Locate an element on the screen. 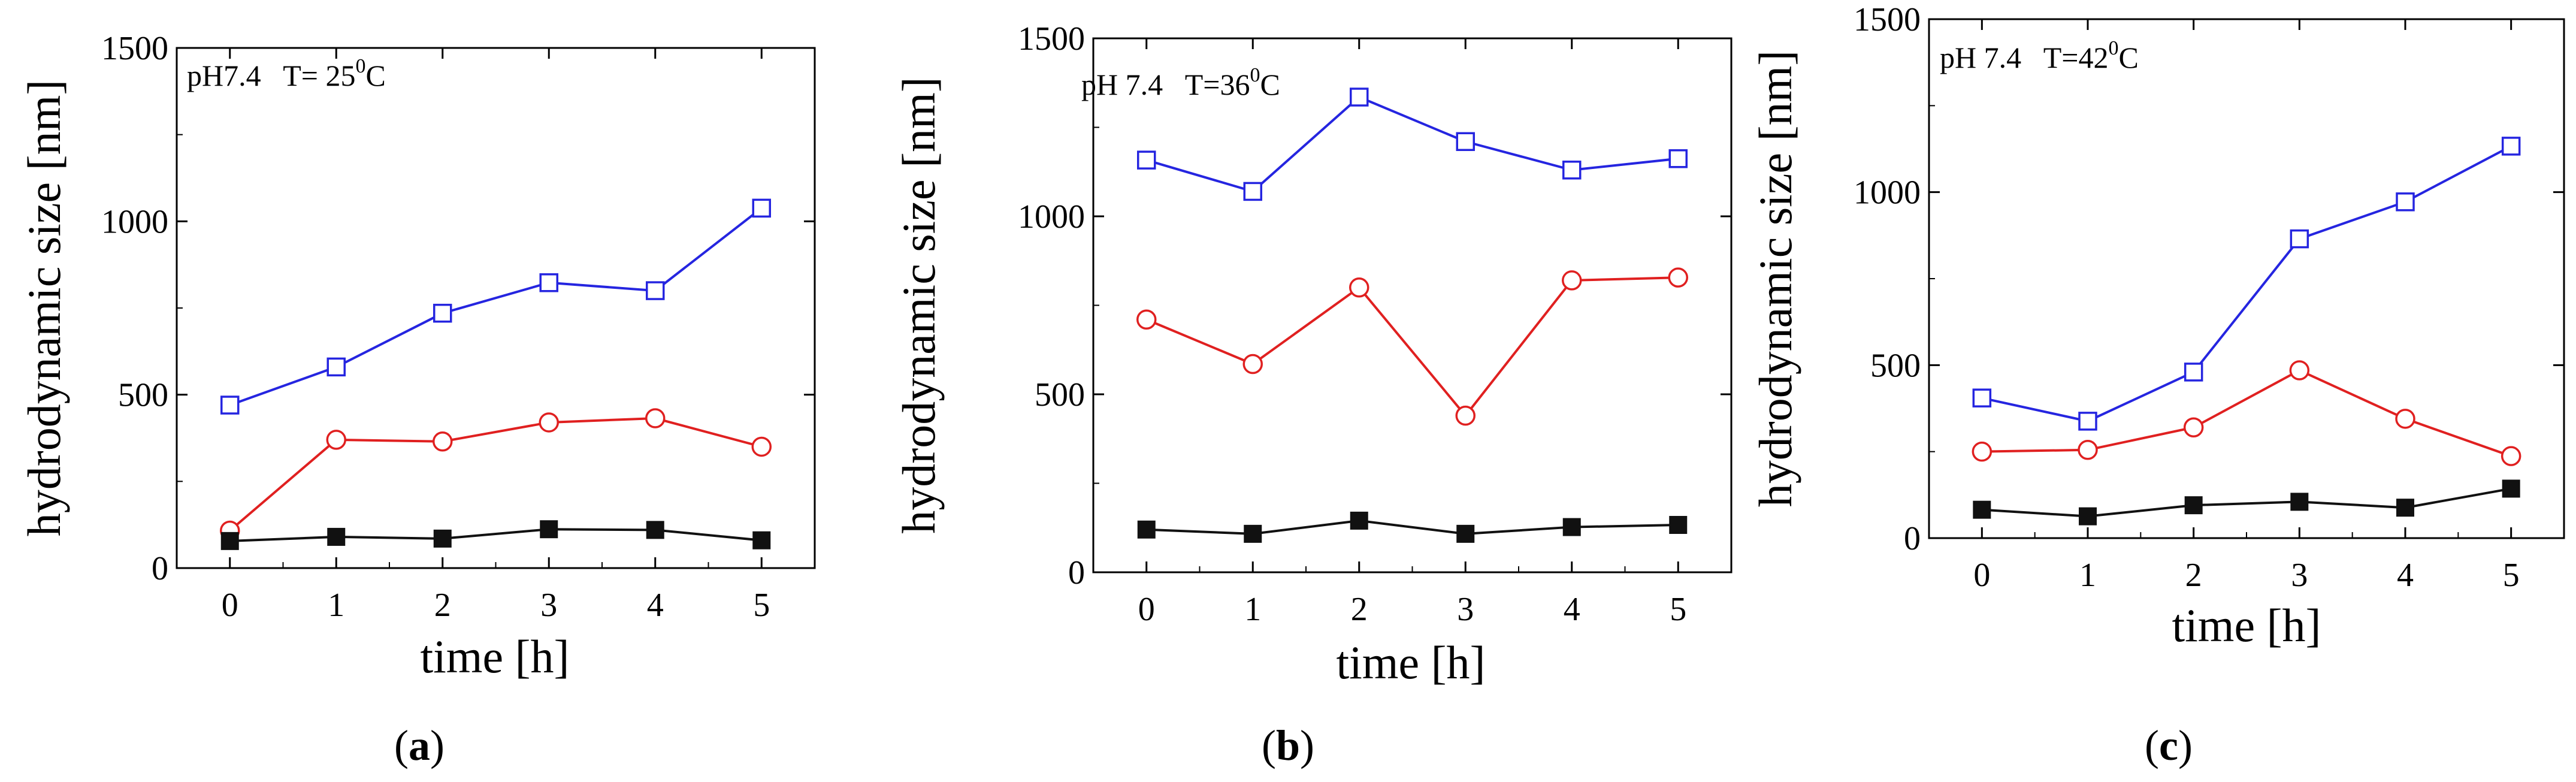 The image size is (2576, 782). panel-caption: (a) is located at coordinates (419, 745).